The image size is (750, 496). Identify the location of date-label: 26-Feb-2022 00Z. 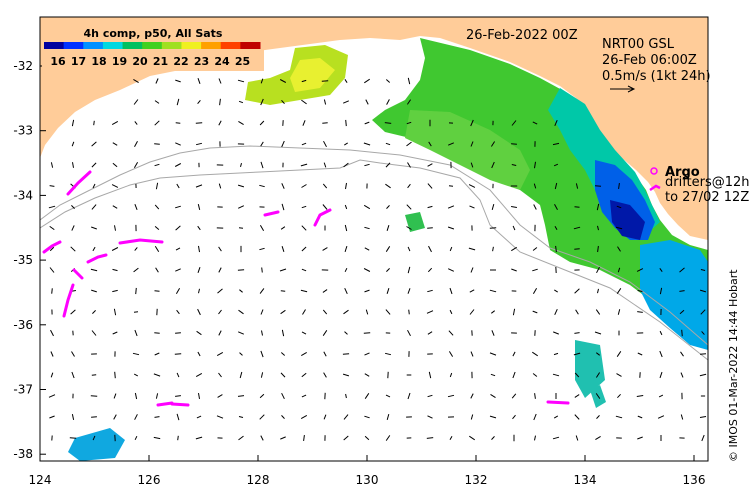
(522, 35).